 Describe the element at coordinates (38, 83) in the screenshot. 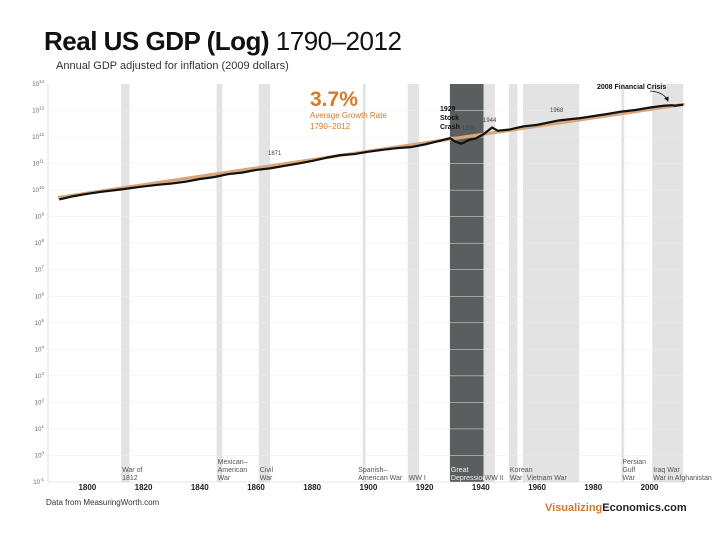

I see `y-tick-label: 10¹⁴` at that location.